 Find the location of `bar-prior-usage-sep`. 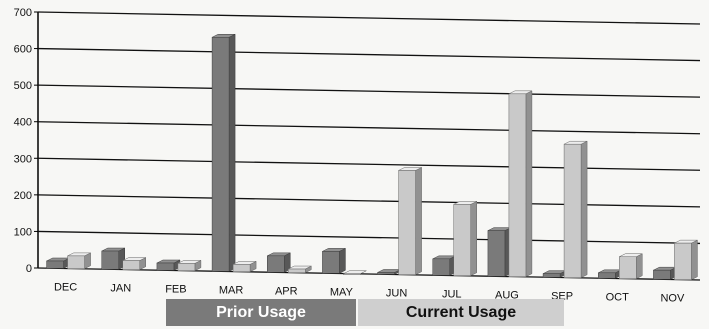

bar-prior-usage-sep is located at coordinates (551, 275).